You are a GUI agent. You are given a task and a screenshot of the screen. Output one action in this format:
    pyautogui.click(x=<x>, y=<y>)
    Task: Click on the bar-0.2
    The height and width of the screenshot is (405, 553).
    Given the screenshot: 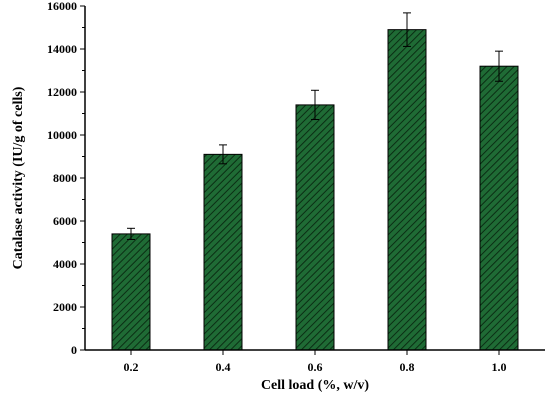 What is the action you would take?
    pyautogui.click(x=131, y=292)
    